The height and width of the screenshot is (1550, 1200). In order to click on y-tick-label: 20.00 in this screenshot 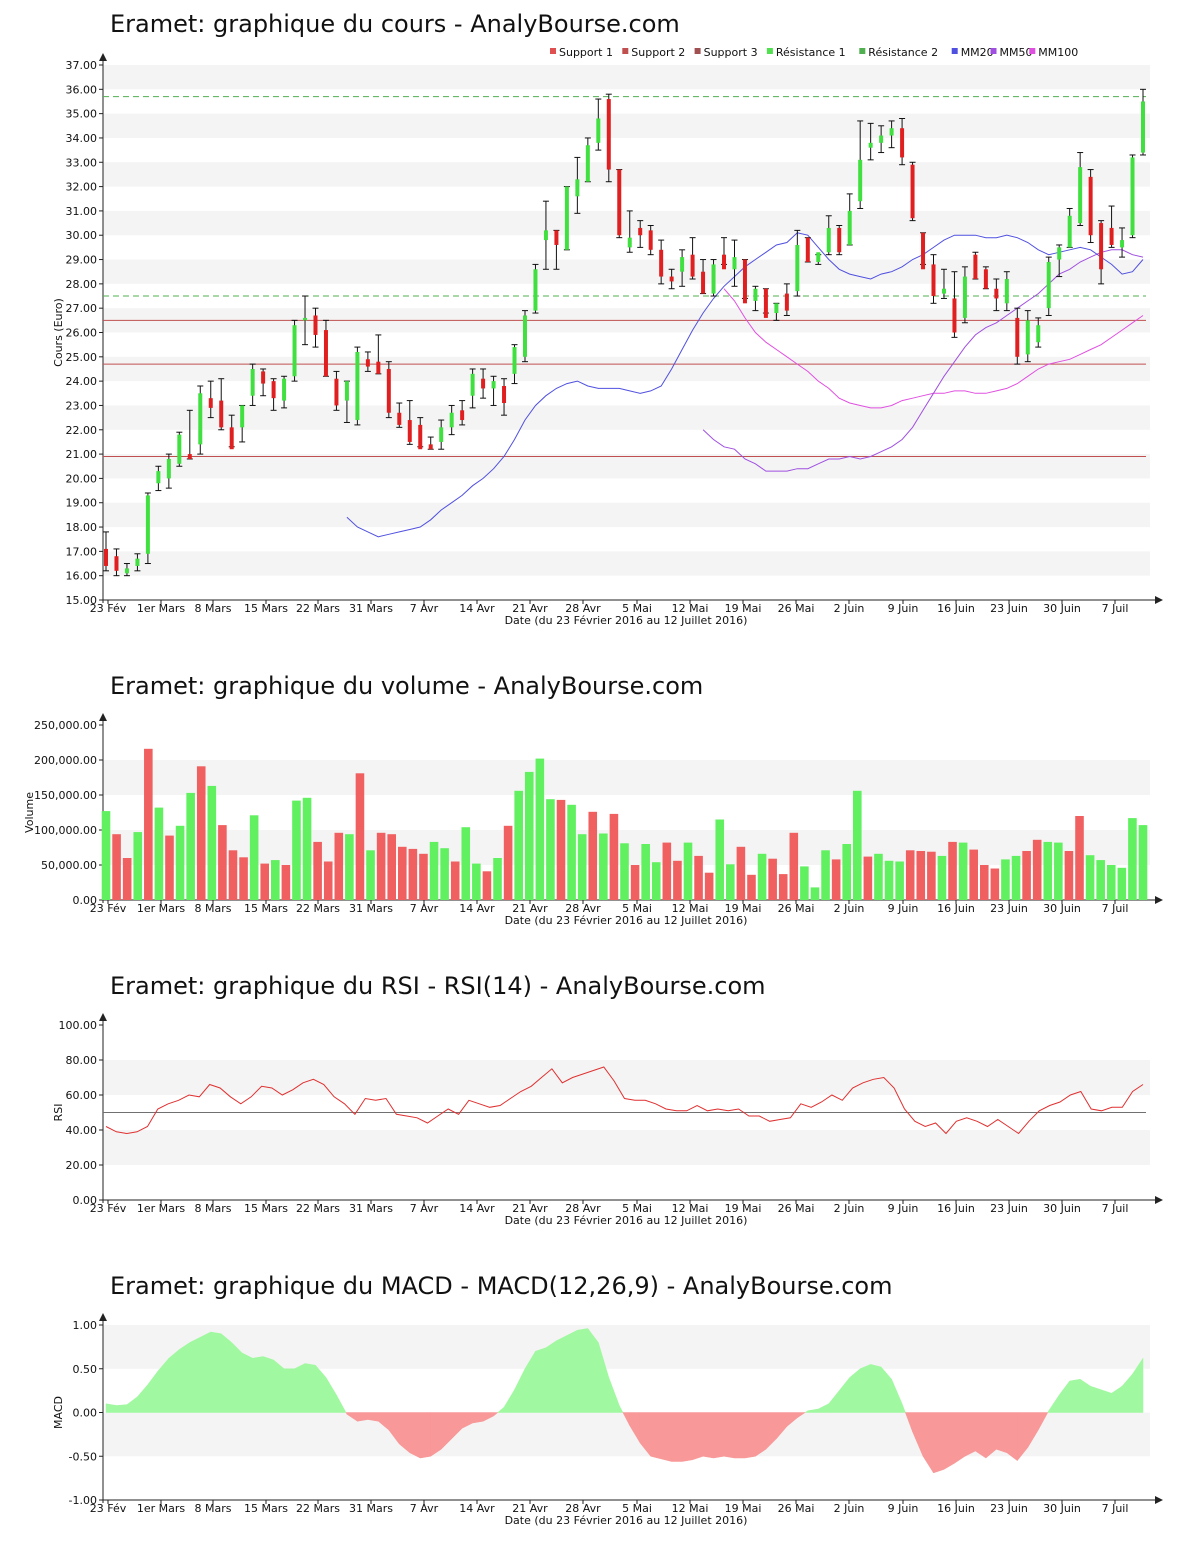, I will do `click(82, 478)`.